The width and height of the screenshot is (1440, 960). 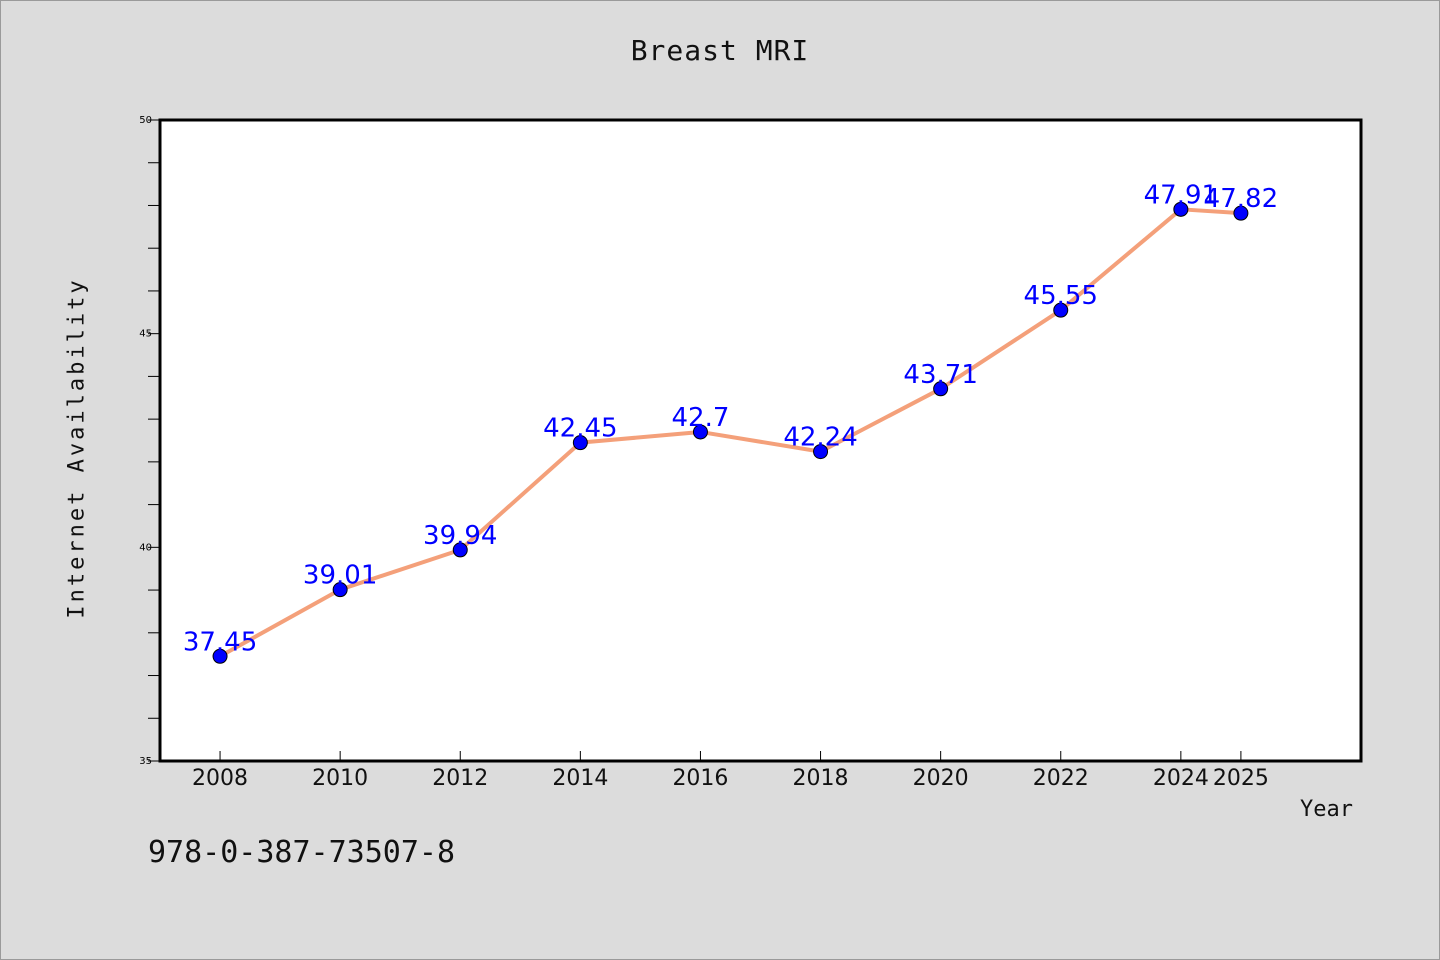 I want to click on data-label: 45.55, so click(x=1061, y=296).